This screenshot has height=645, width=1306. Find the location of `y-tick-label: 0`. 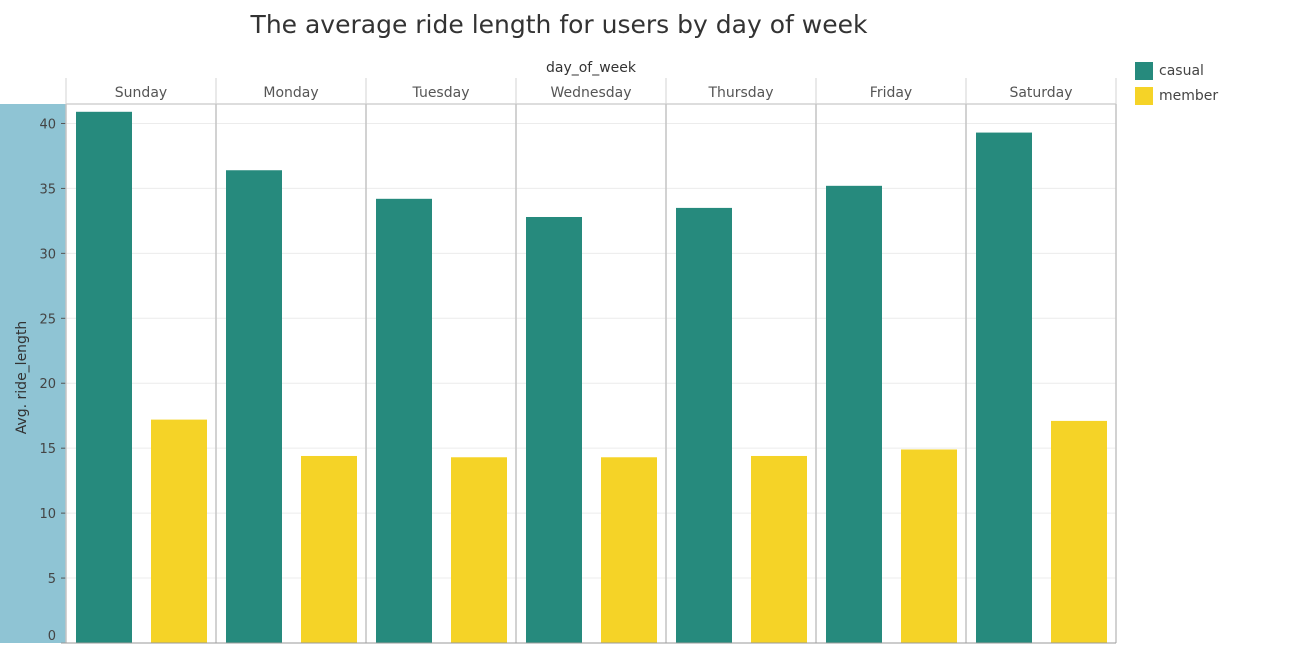

y-tick-label: 0 is located at coordinates (52, 636).